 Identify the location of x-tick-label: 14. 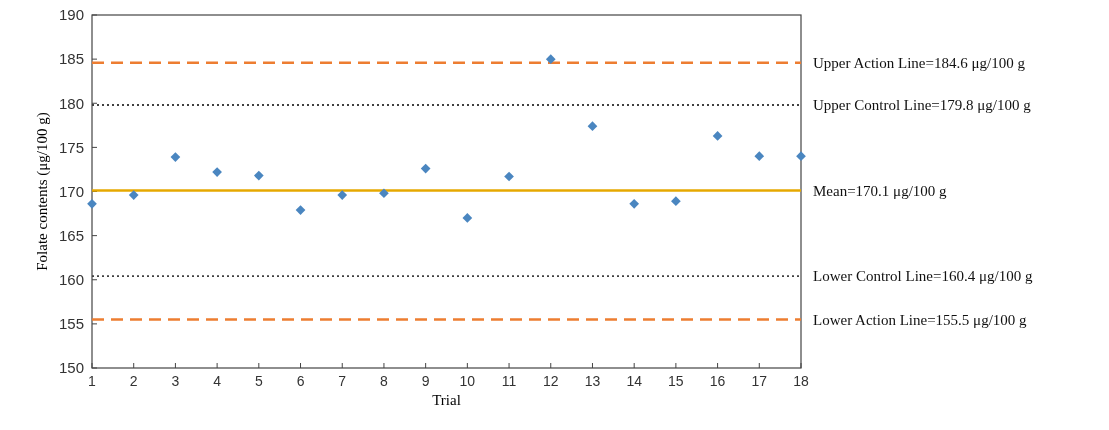
(634, 381).